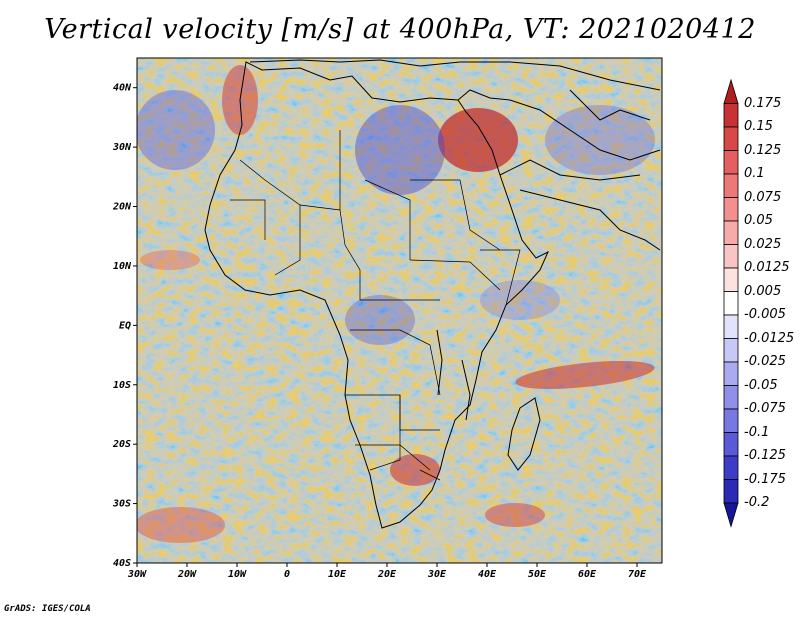 Image resolution: width=800 pixels, height=618 pixels. Describe the element at coordinates (122, 385) in the screenshot. I see `lat-label: 10S` at that location.